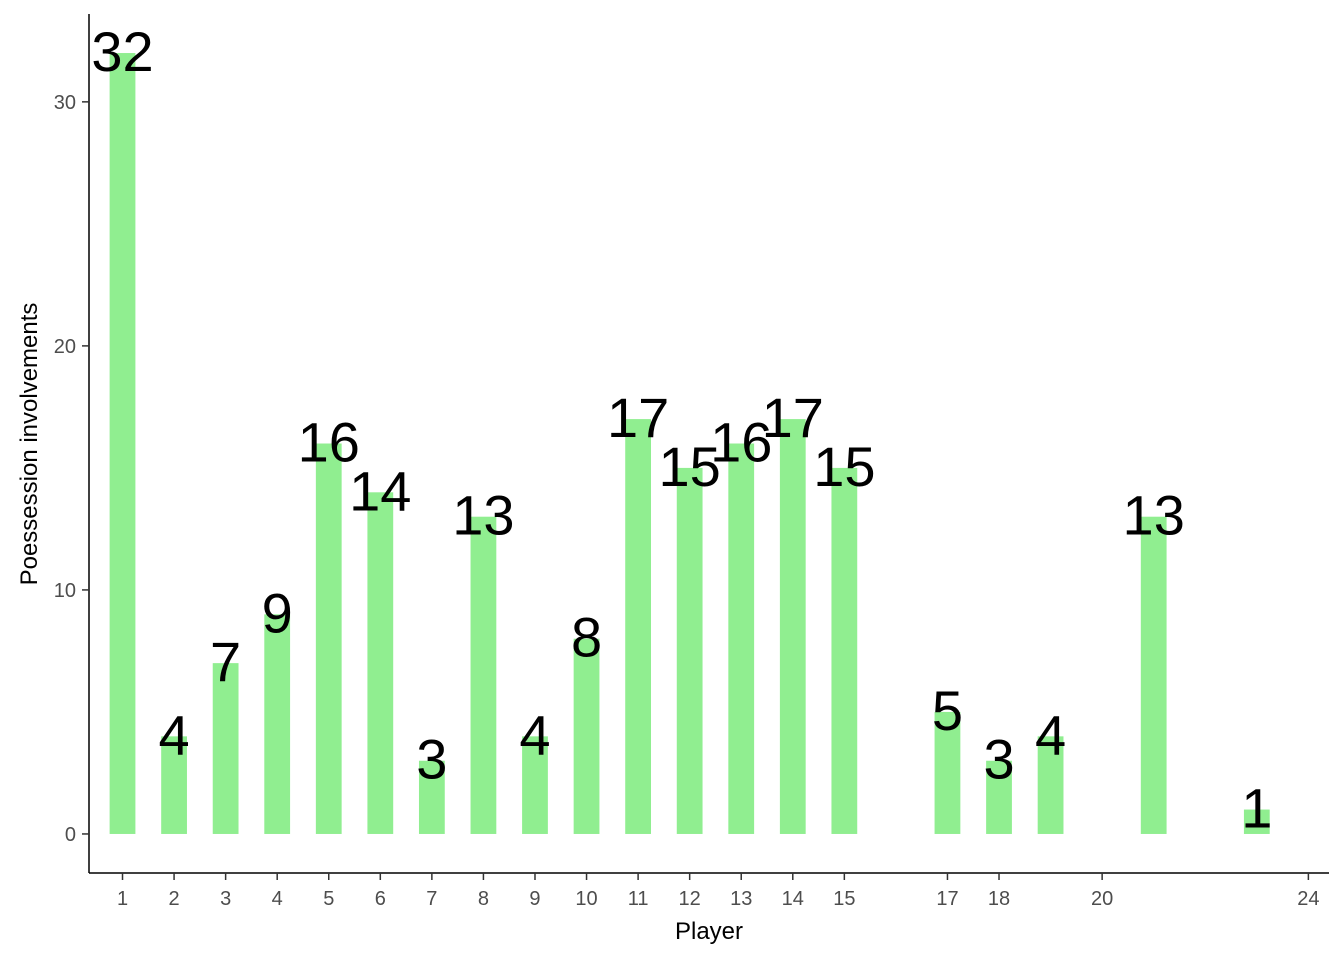  I want to click on data-label: 5, so click(947, 710).